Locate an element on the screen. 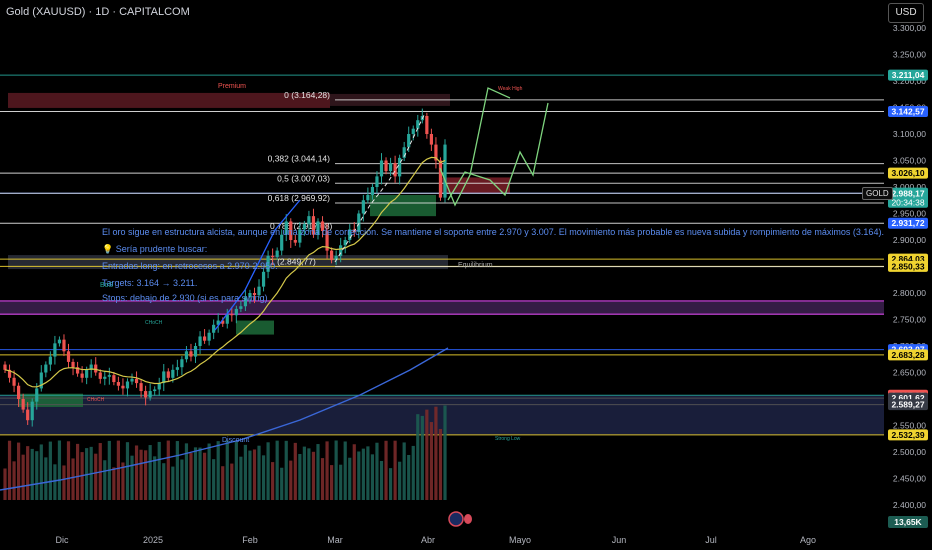 This screenshot has height=550, width=932. x-tick-label: 2025 is located at coordinates (153, 540).